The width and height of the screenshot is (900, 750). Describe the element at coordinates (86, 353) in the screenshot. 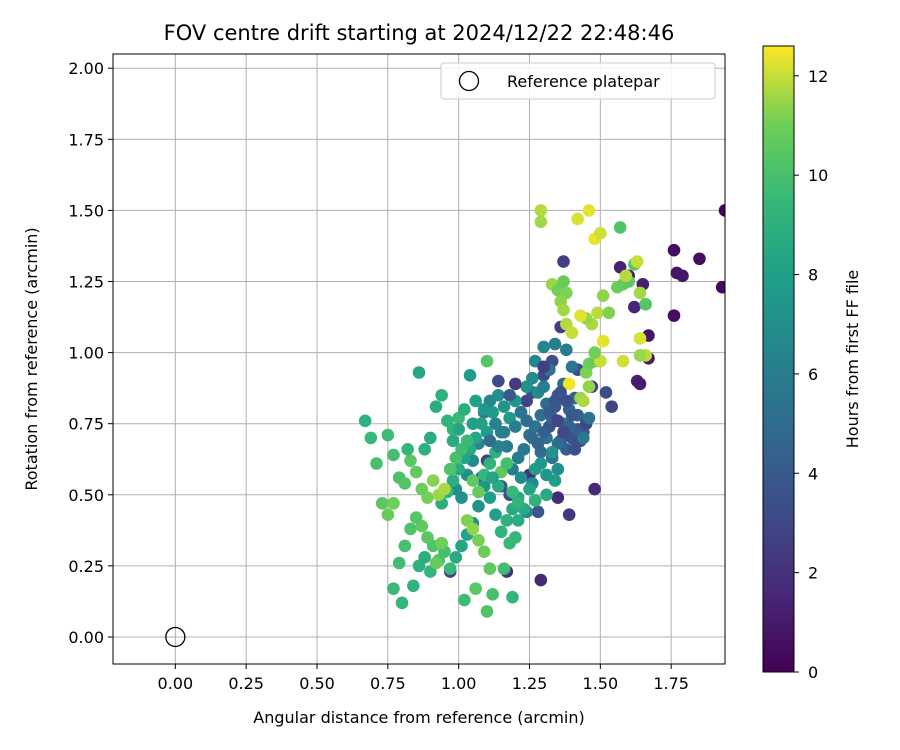

I see `y-tick-label: 1.00` at that location.